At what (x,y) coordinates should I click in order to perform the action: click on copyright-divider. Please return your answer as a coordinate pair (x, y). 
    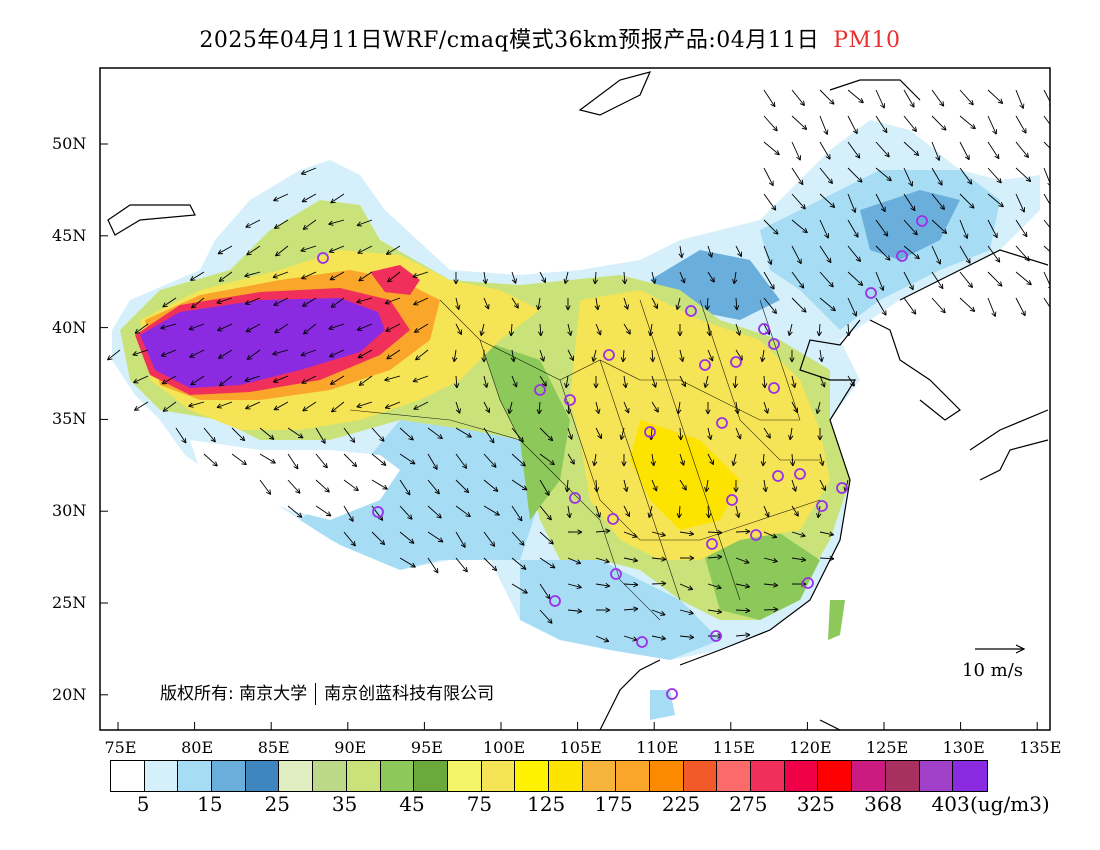
    Looking at the image, I should click on (316, 694).